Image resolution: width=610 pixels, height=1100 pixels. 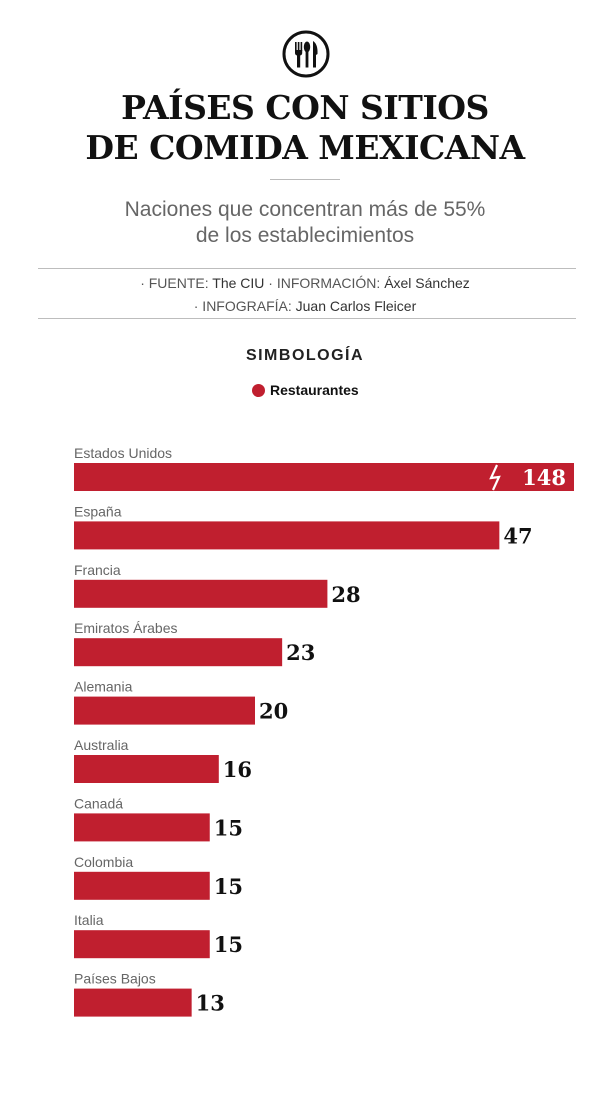 What do you see at coordinates (305, 355) in the screenshot?
I see `legend-title: SIMBOLOGÍA` at bounding box center [305, 355].